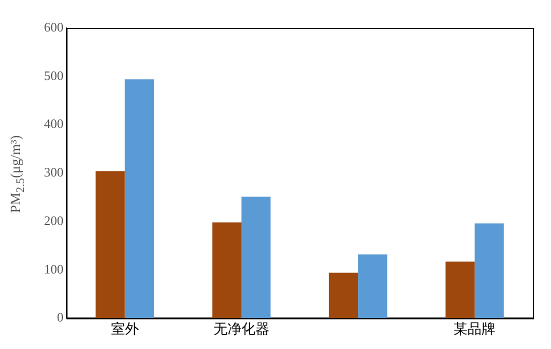 The image size is (551, 349). What do you see at coordinates (475, 329) in the screenshot?
I see `x-tick-label: 某品牌` at bounding box center [475, 329].